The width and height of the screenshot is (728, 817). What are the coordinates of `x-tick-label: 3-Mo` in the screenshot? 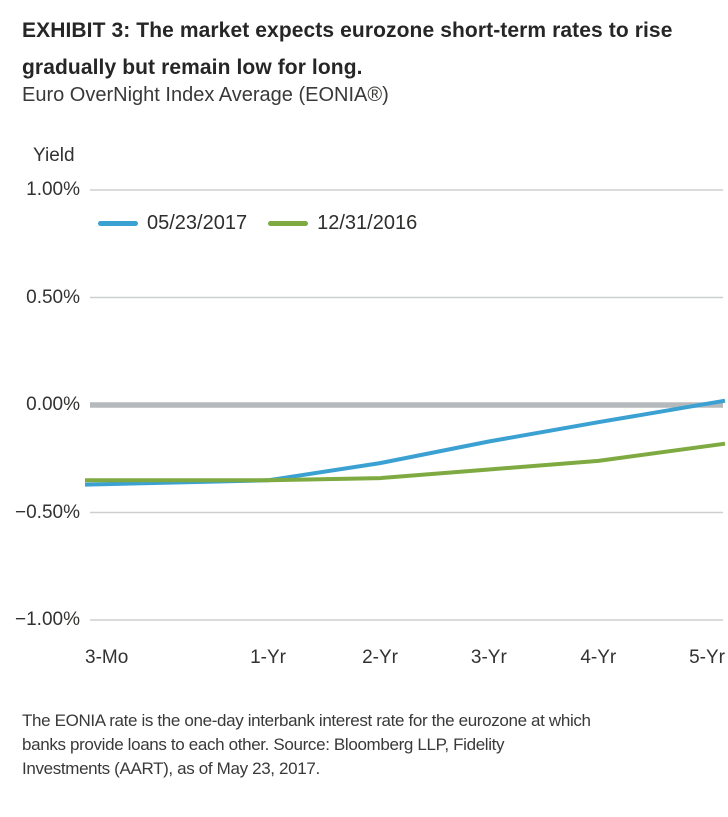 It's located at (107, 657).